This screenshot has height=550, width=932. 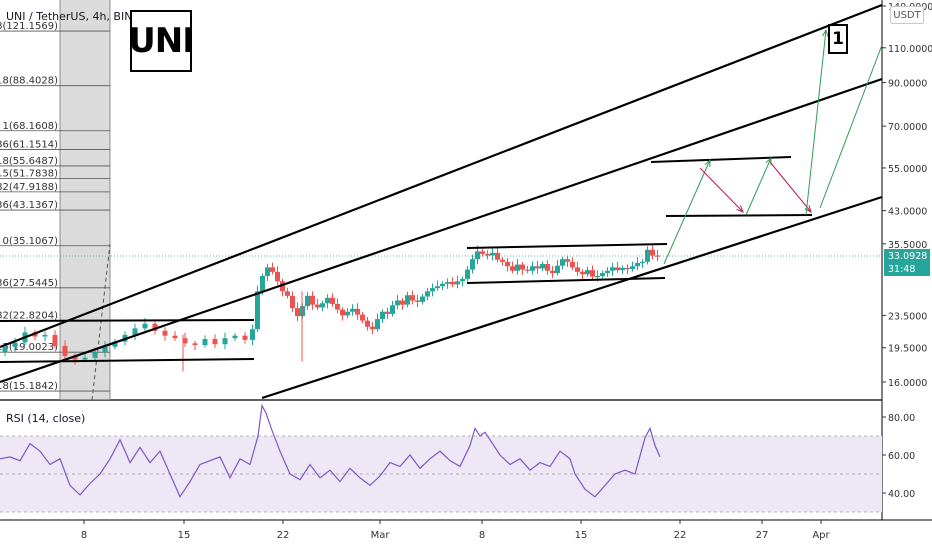 I want to click on range-top-line, so click(x=127, y=320).